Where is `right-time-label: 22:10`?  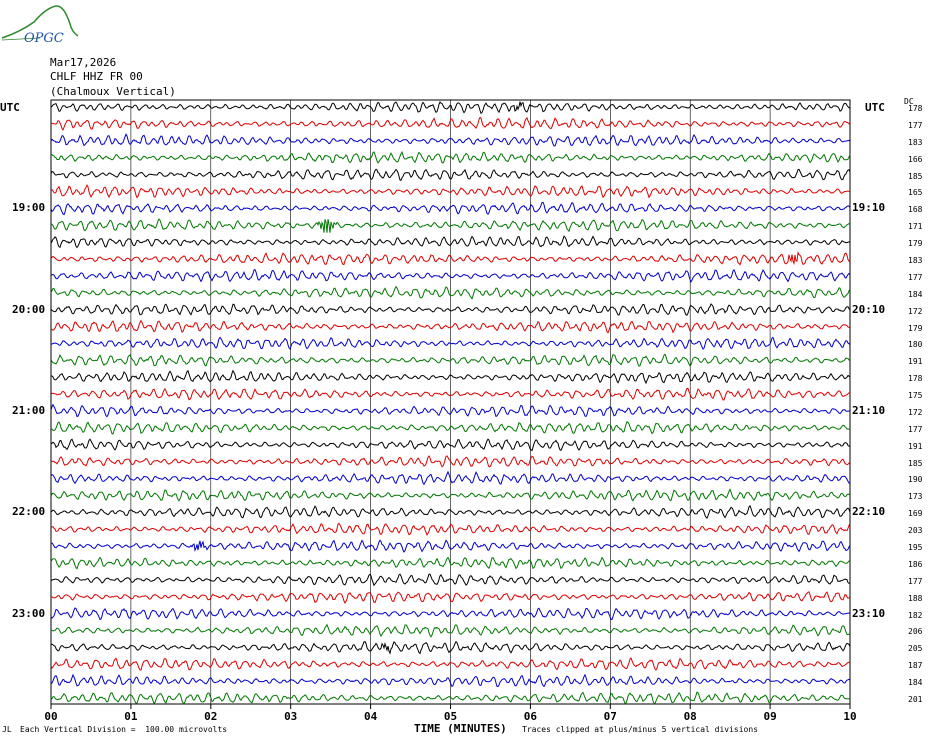
right-time-label: 22:10 is located at coordinates (869, 512).